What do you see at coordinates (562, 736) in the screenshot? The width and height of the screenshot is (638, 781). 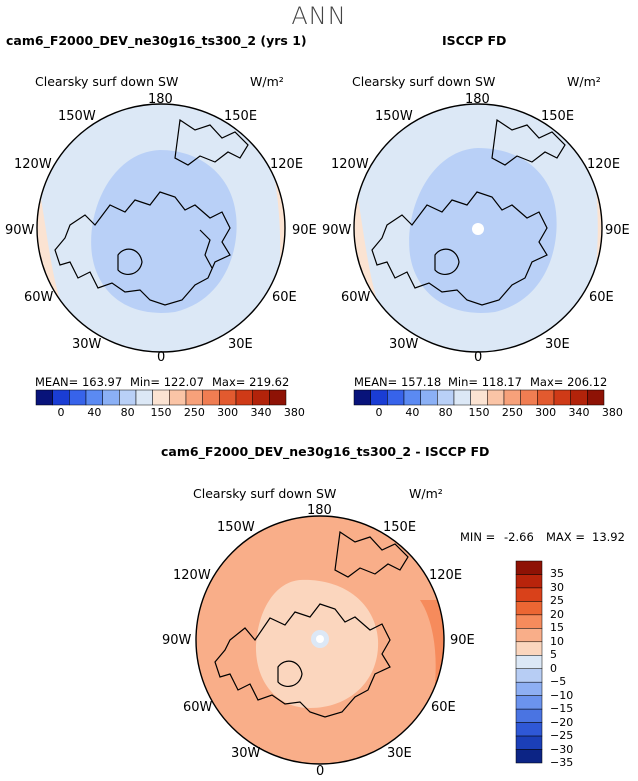 I see `colorbar-difference-tick-label: −25` at bounding box center [562, 736].